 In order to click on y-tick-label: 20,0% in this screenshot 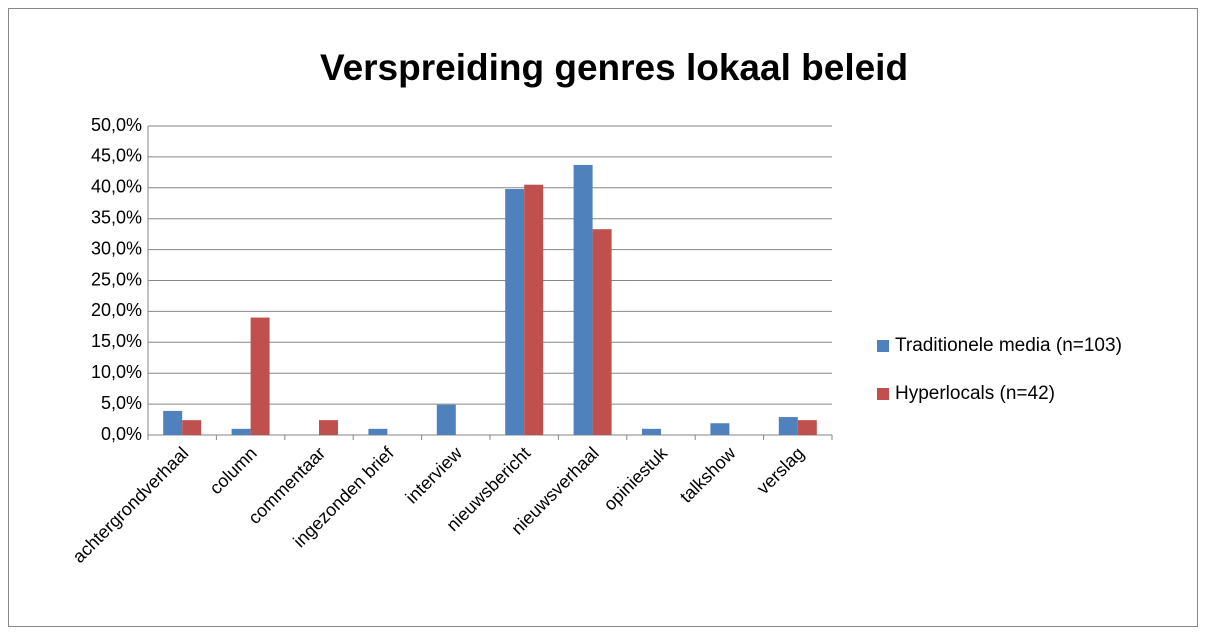, I will do `click(116, 310)`.